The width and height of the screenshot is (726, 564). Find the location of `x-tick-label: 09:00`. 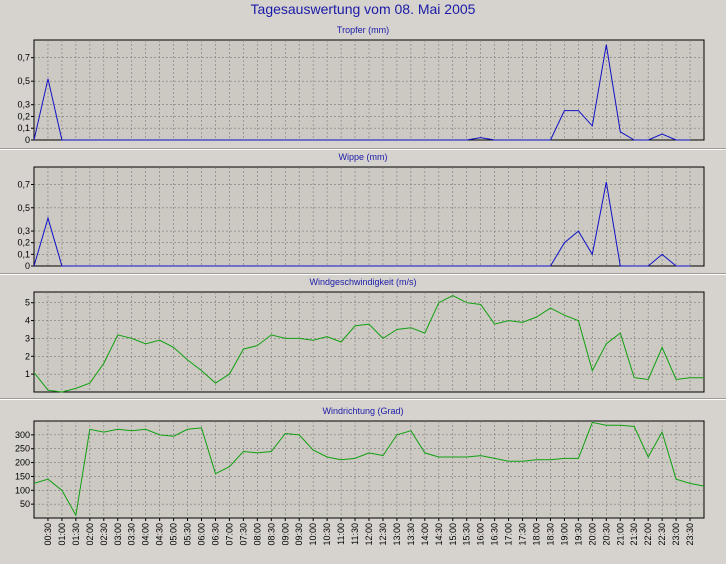

x-tick-label: 09:00 is located at coordinates (285, 534).